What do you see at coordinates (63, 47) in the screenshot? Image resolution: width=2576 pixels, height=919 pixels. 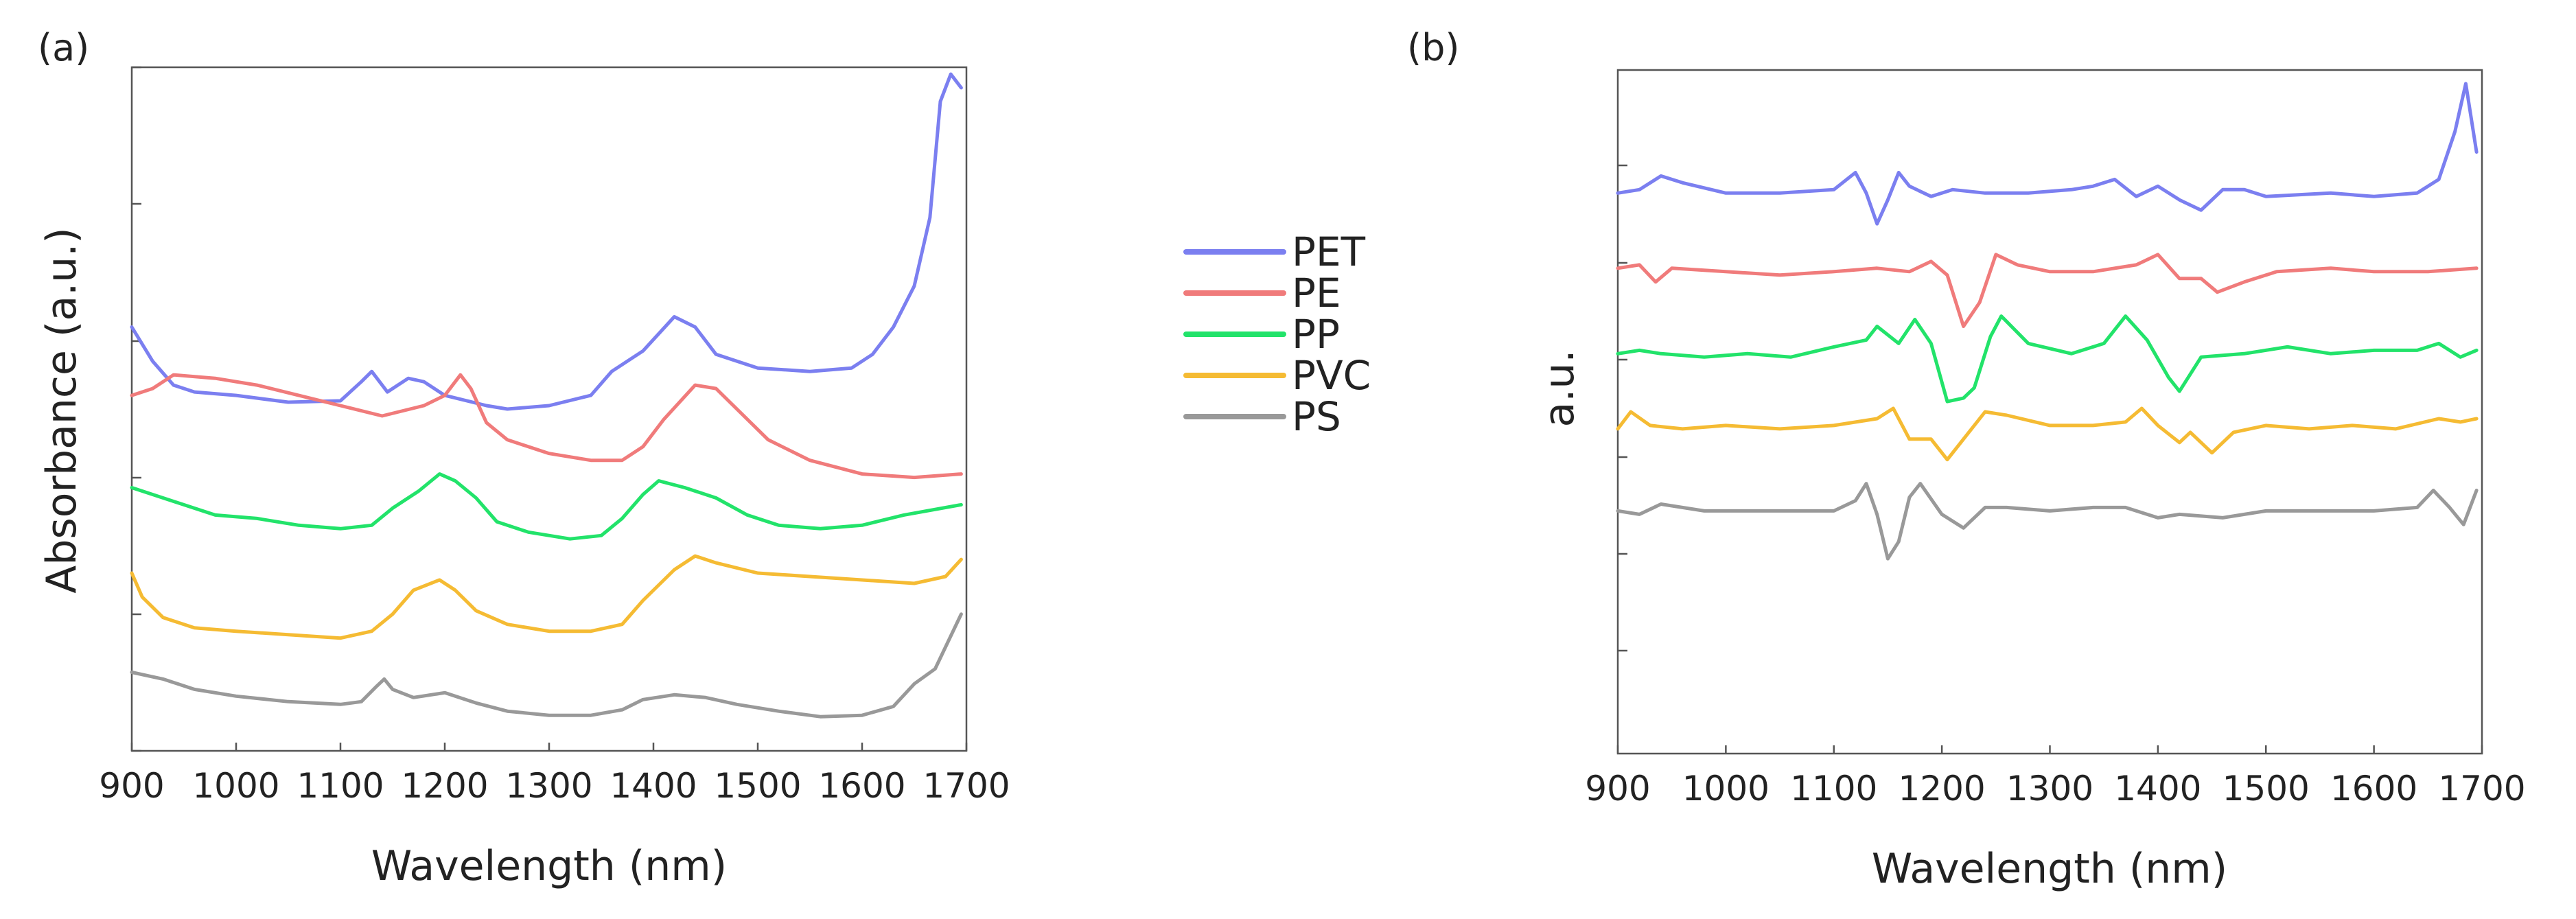 I see `panel-a-label: (a)` at bounding box center [63, 47].